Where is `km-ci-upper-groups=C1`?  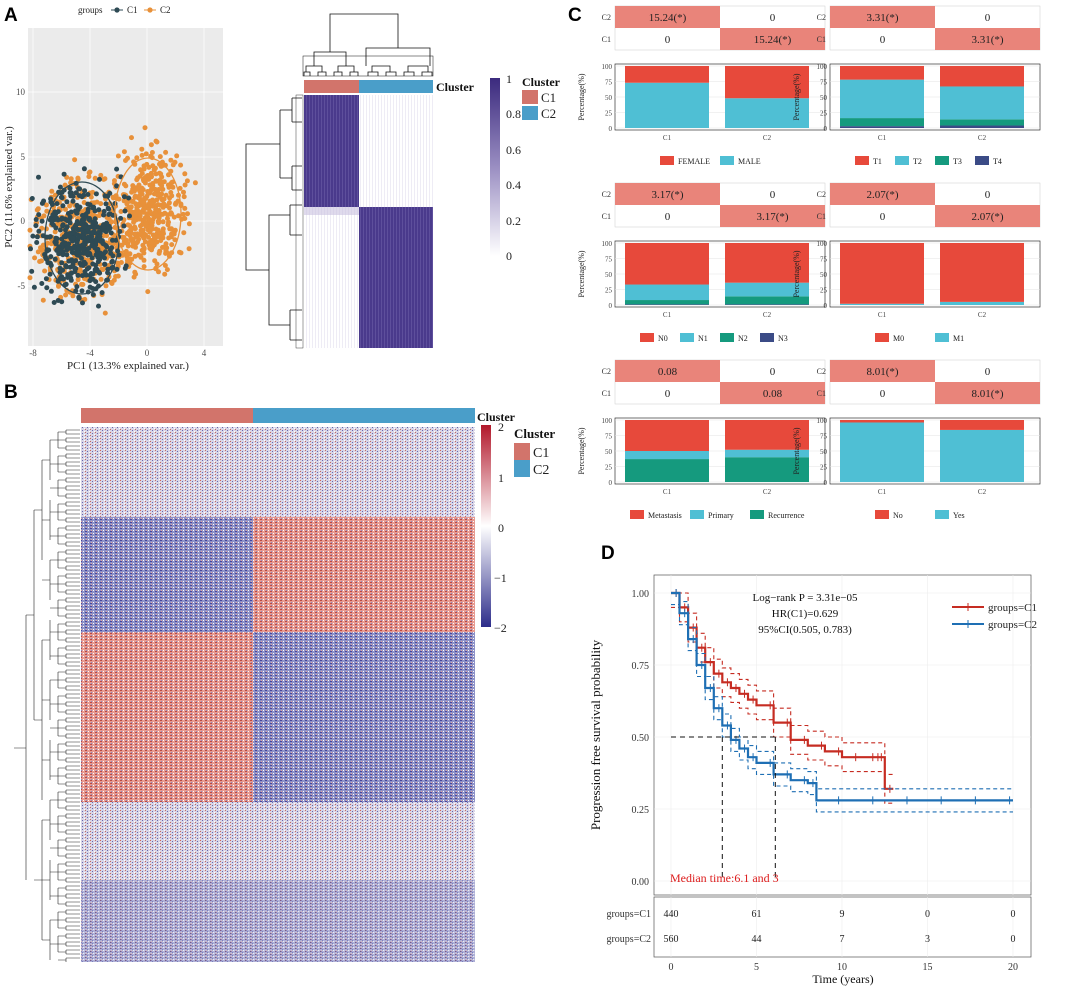 km-ci-upper-groups=C1 is located at coordinates (782, 683).